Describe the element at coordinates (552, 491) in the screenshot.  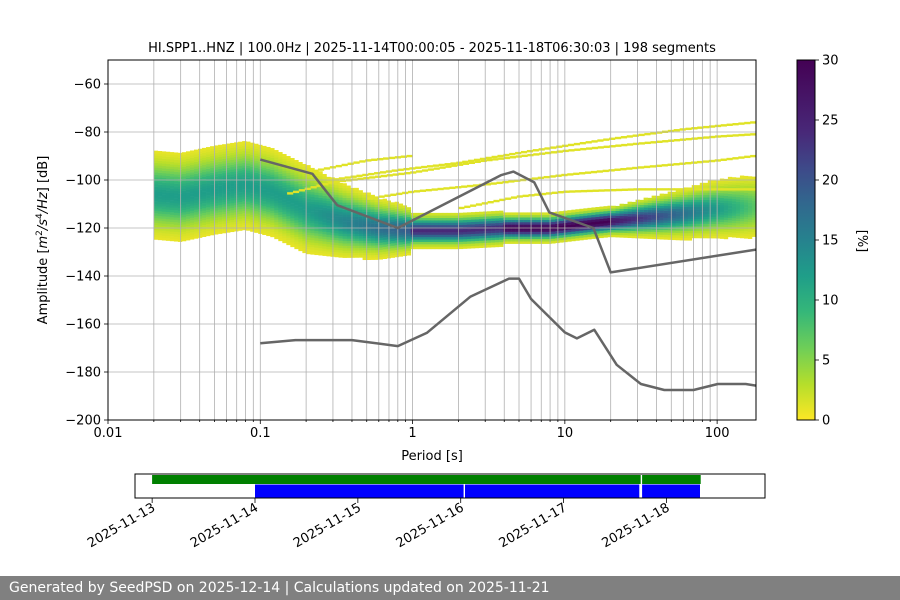
I see `timeline-bar` at that location.